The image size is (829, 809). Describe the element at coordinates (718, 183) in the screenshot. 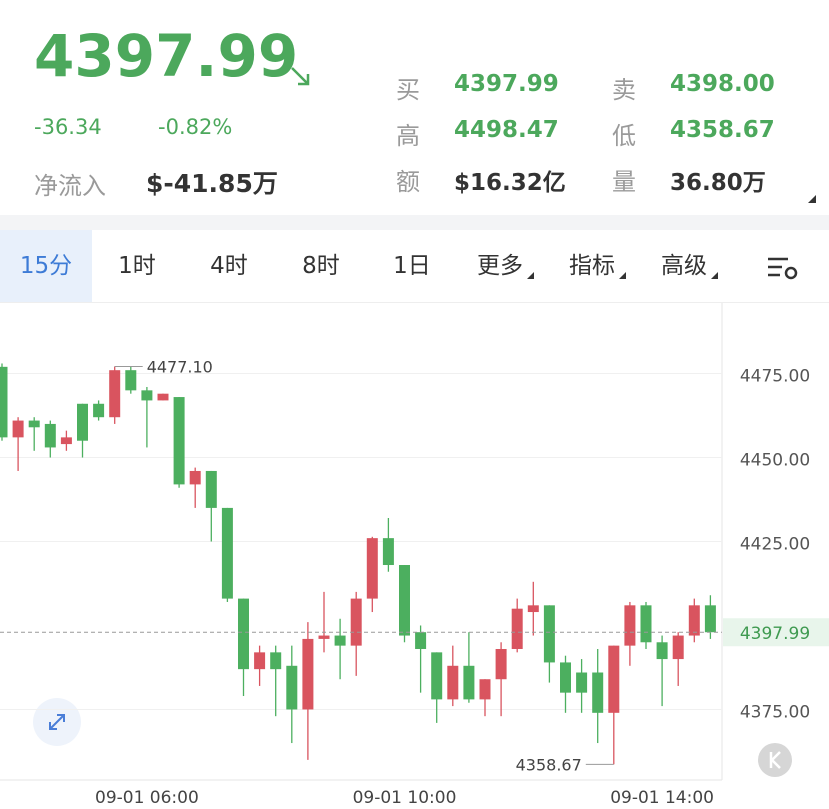

I see `stat-value: 36.80万` at that location.